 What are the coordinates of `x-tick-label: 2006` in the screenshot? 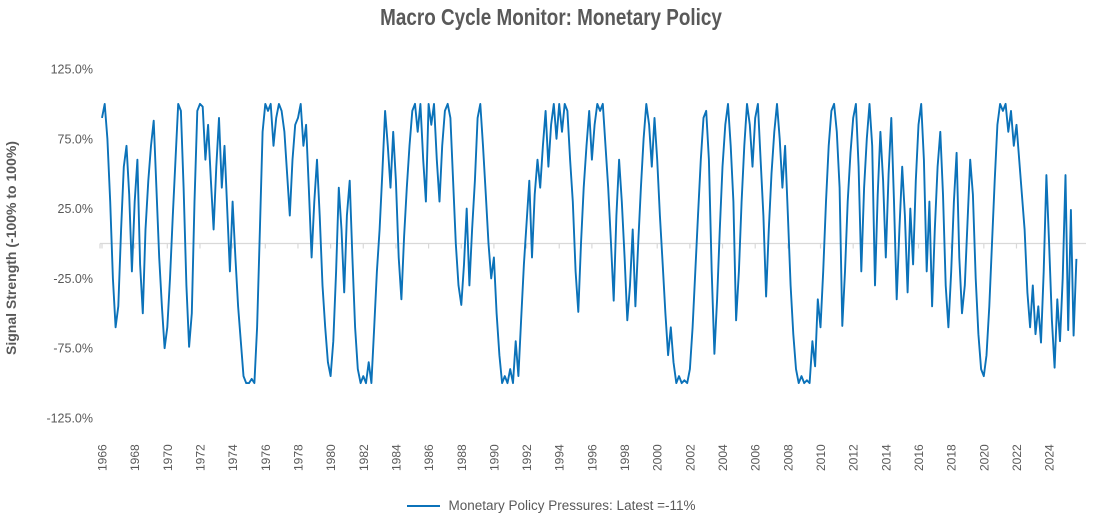 It's located at (756, 457).